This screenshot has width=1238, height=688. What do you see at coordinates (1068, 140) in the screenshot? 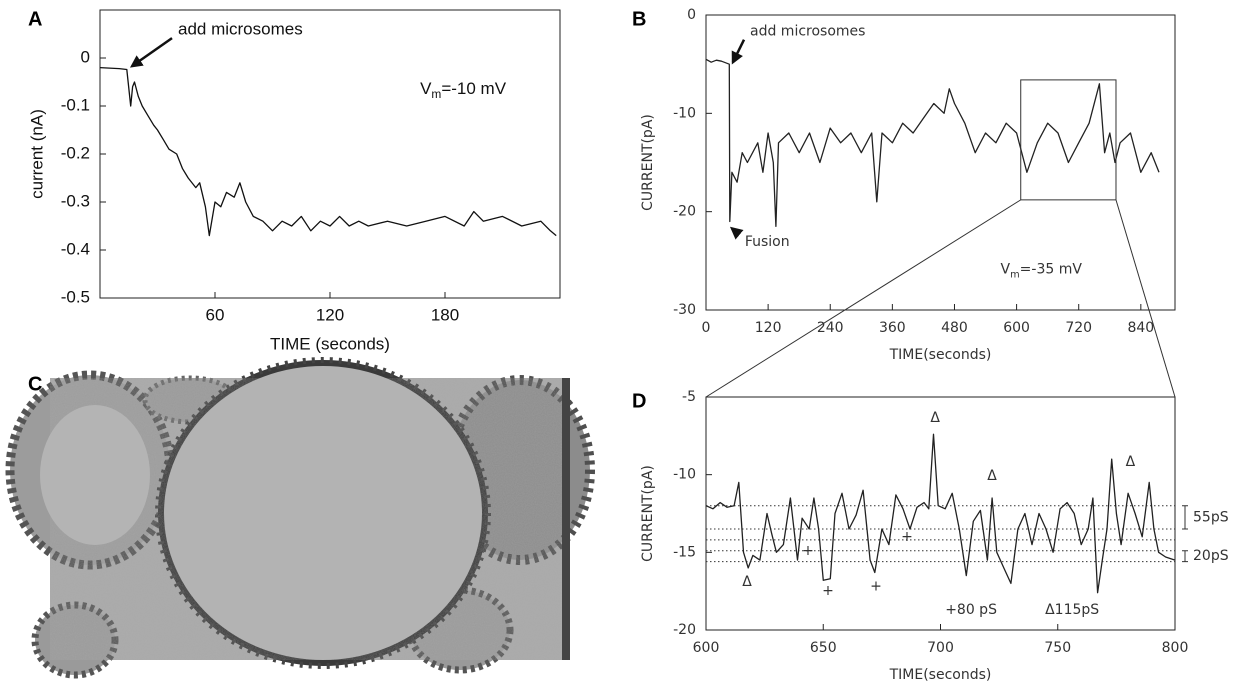
I see `zoom-box` at bounding box center [1068, 140].